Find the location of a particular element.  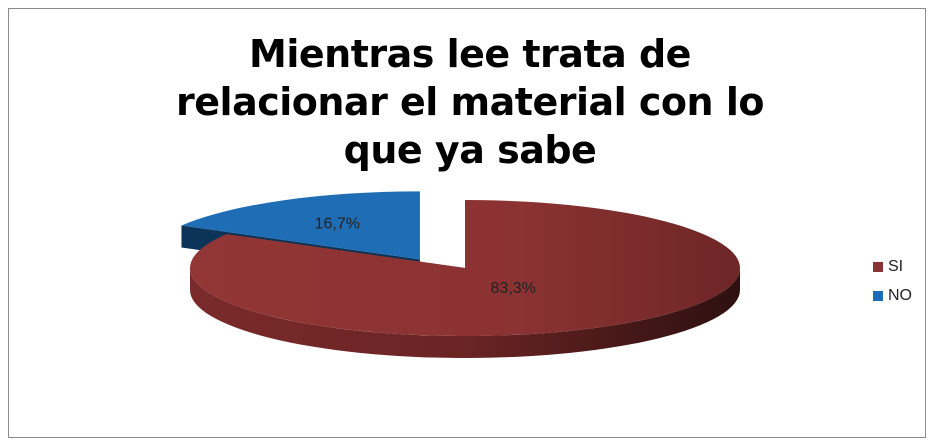

pie-slice-side is located at coordinates (465, 313).